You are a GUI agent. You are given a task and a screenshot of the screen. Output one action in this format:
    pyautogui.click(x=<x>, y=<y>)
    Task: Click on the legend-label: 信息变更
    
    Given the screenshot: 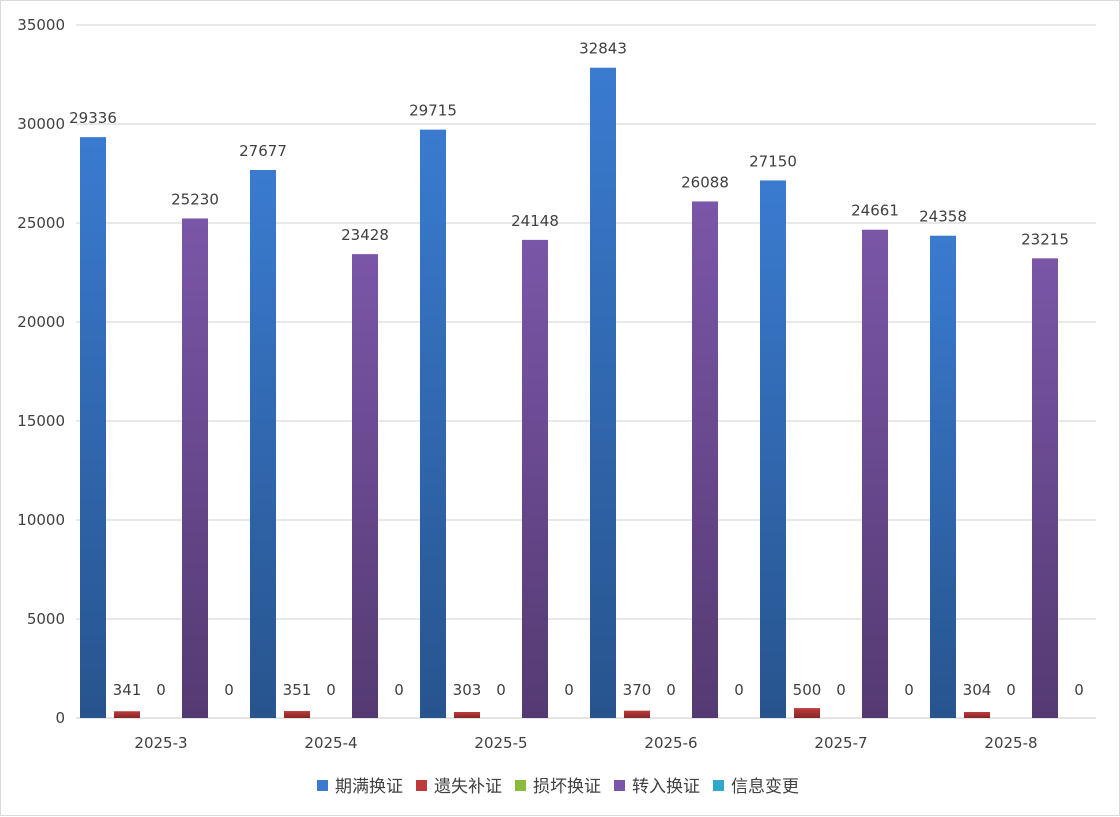 What is the action you would take?
    pyautogui.click(x=765, y=787)
    